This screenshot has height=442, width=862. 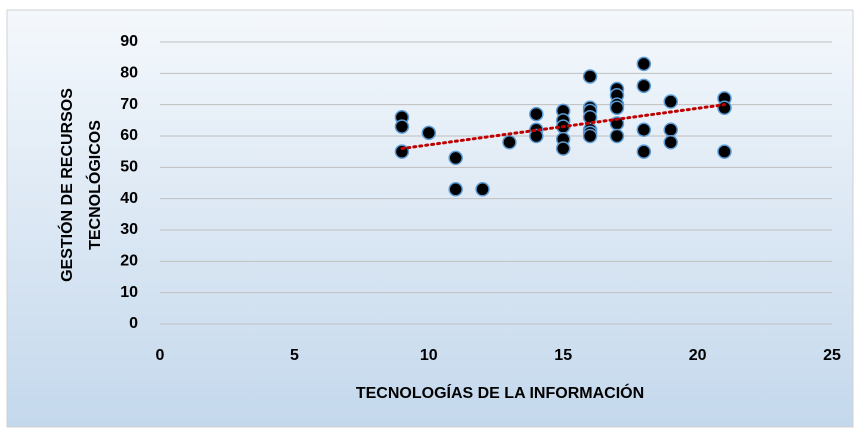 I want to click on trendline, so click(x=563, y=127).